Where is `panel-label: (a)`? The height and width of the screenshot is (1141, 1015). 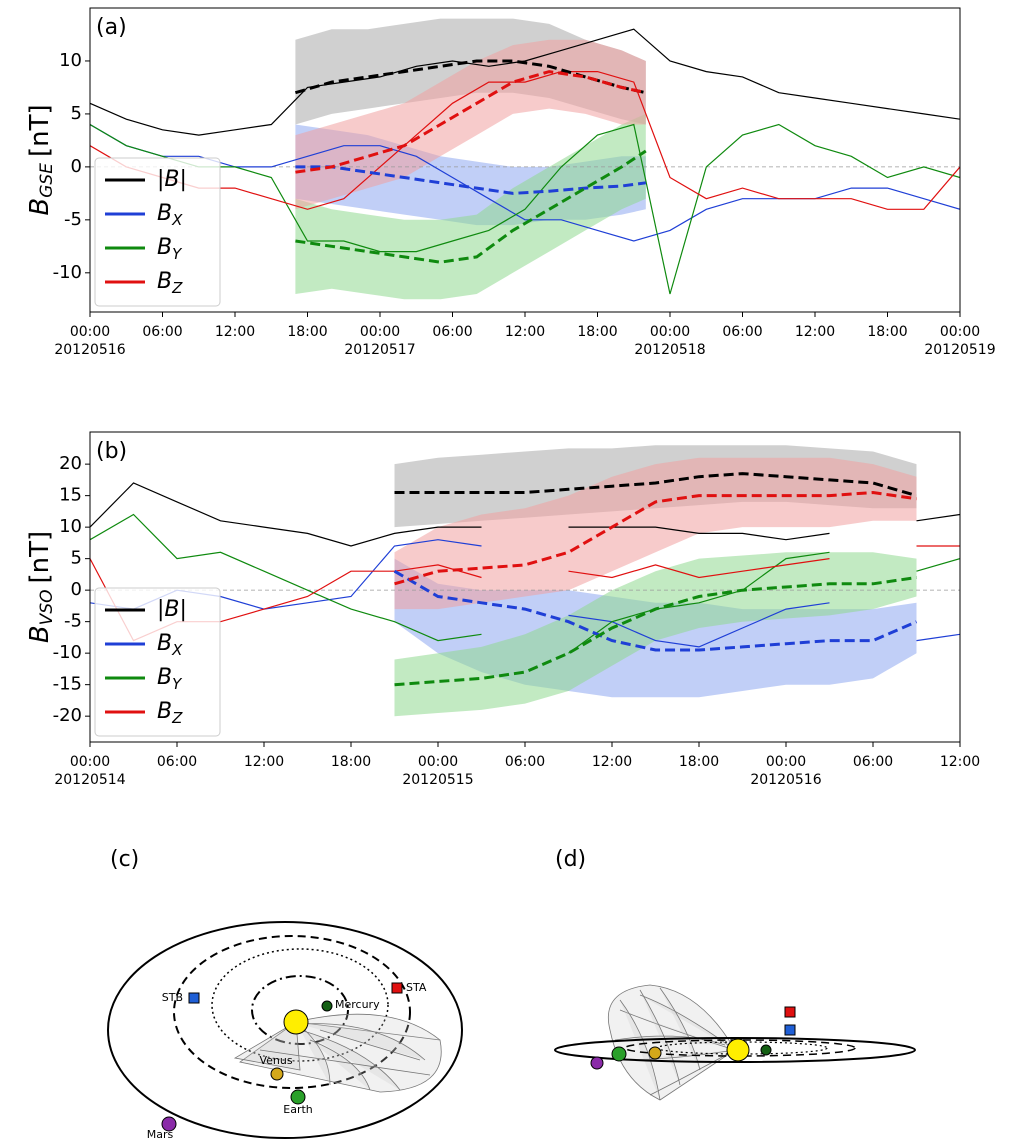 panel-label: (a) is located at coordinates (111, 27).